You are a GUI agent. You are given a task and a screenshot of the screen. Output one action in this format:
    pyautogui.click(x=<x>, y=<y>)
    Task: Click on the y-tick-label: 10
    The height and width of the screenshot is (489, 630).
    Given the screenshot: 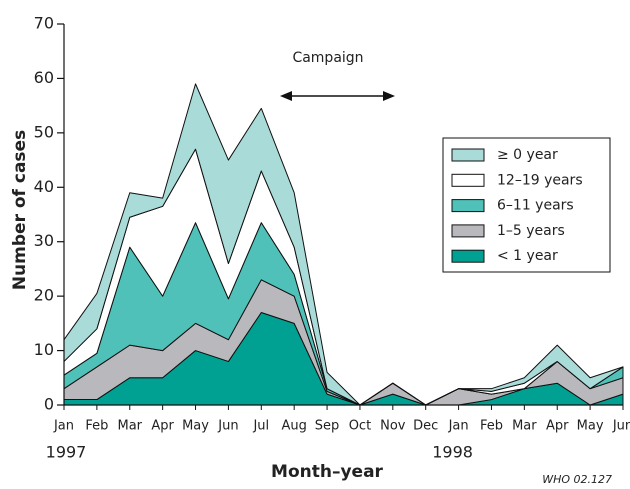 What is the action you would take?
    pyautogui.click(x=44, y=349)
    